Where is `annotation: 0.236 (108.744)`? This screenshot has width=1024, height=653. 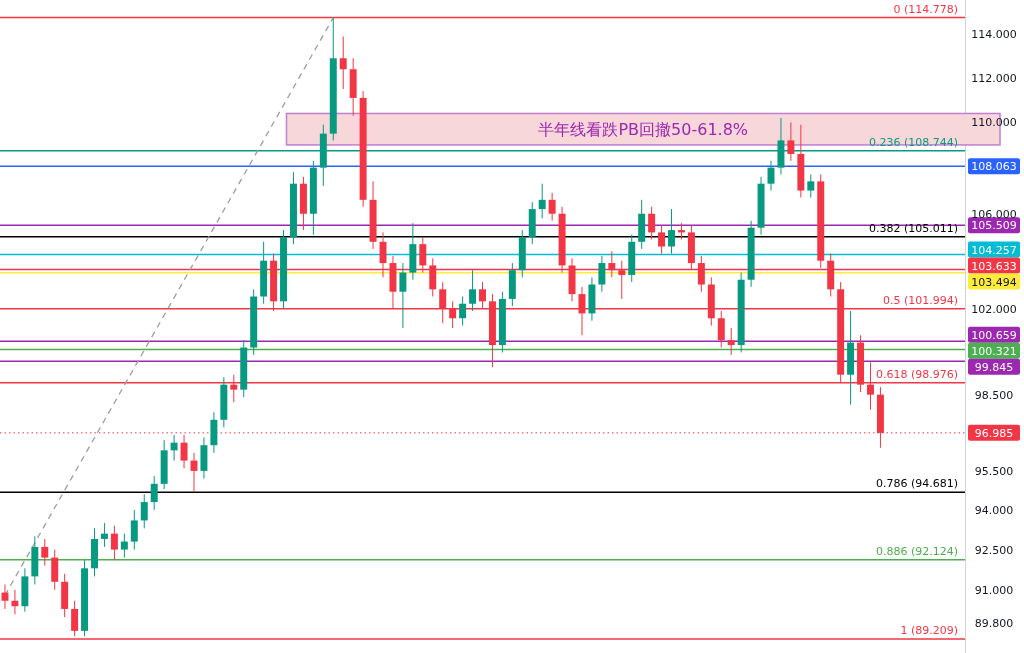 annotation: 0.236 (108.744) is located at coordinates (913, 142).